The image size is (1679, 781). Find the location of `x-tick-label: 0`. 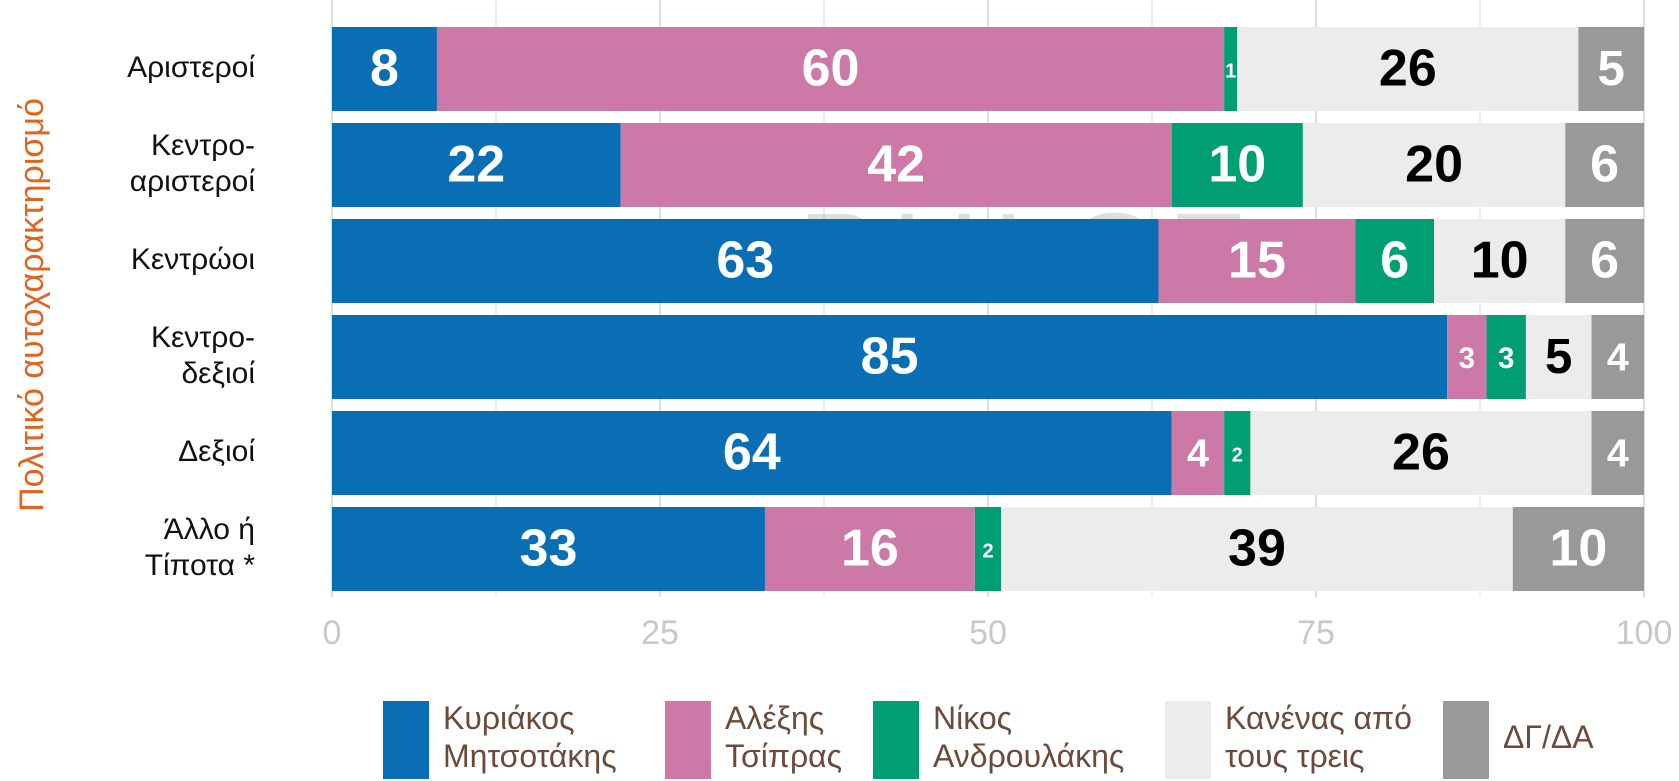

x-tick-label: 0 is located at coordinates (332, 633).